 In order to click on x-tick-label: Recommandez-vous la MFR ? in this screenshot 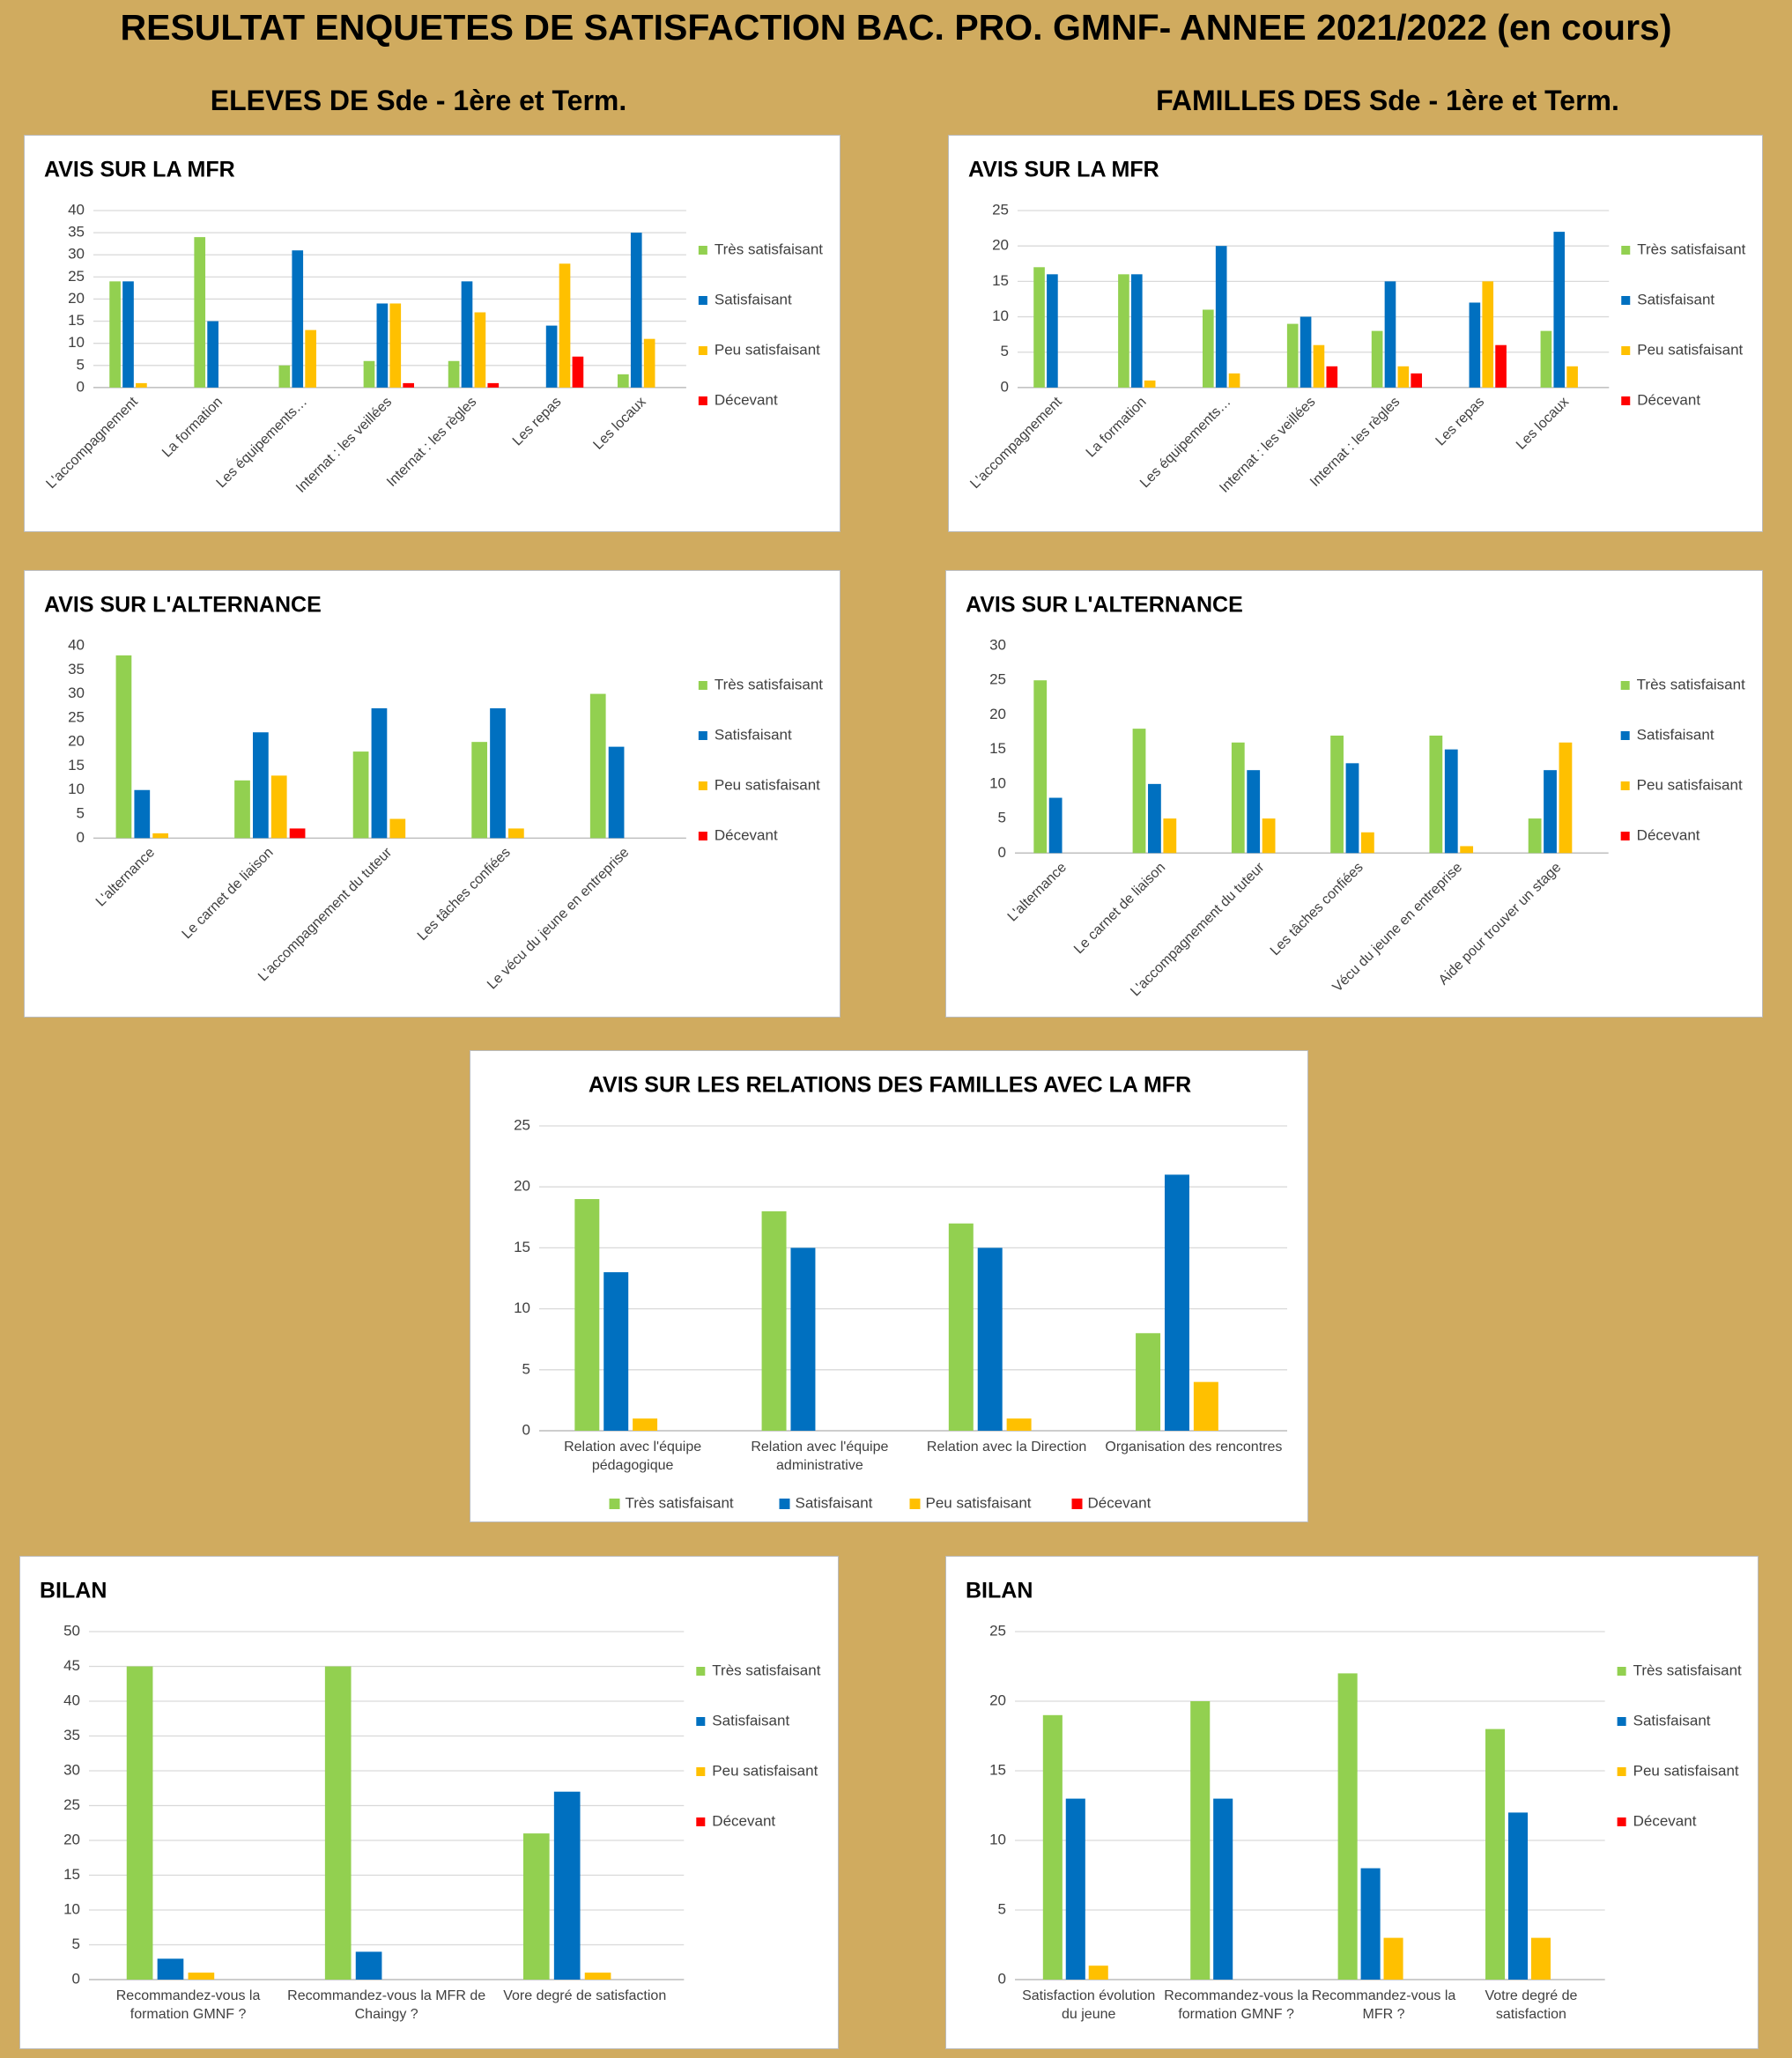, I will do `click(1383, 2005)`.